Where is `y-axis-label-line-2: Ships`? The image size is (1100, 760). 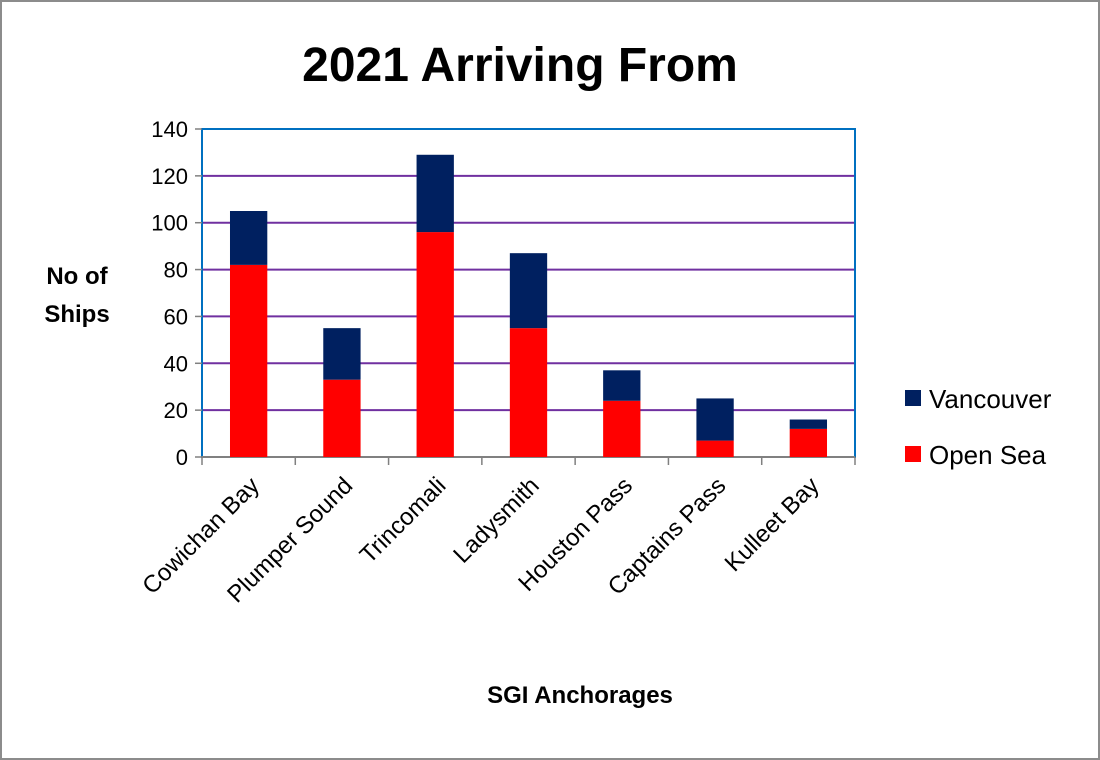 y-axis-label-line-2: Ships is located at coordinates (77, 314).